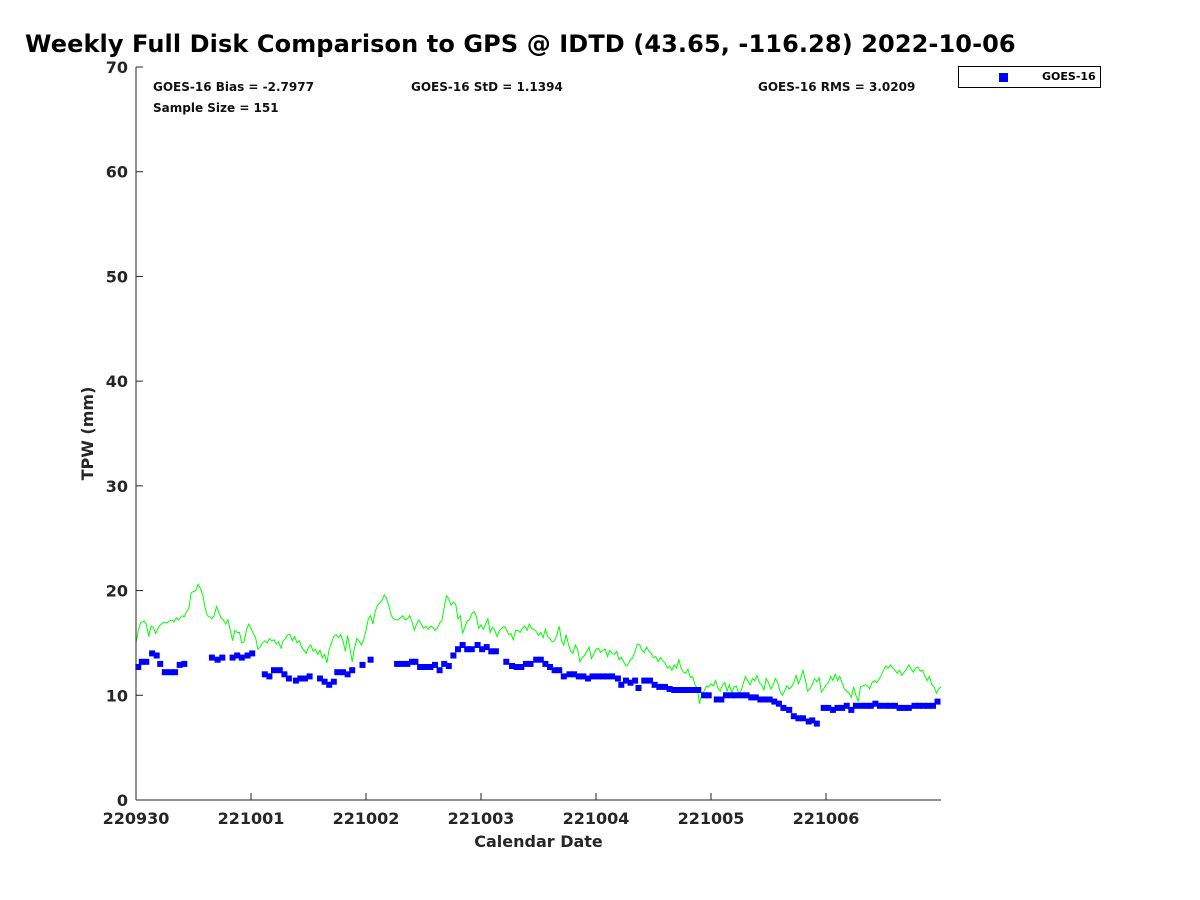 The width and height of the screenshot is (1200, 900). I want to click on x-tick-label: 221002, so click(366, 818).